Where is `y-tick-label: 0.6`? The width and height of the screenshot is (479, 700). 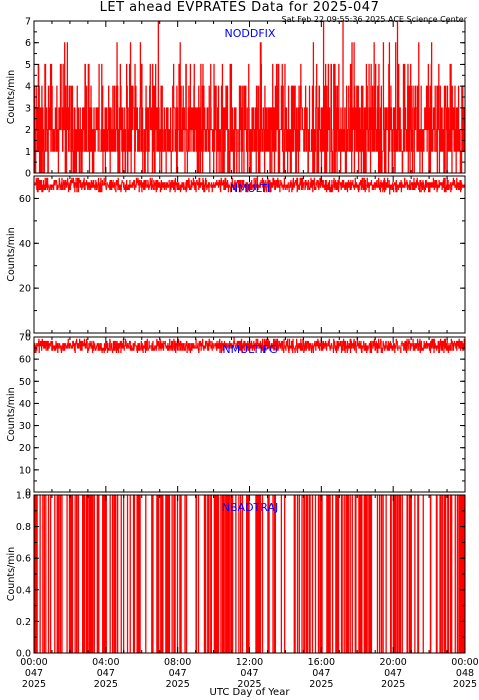 y-tick-label: 0.6 is located at coordinates (23, 559).